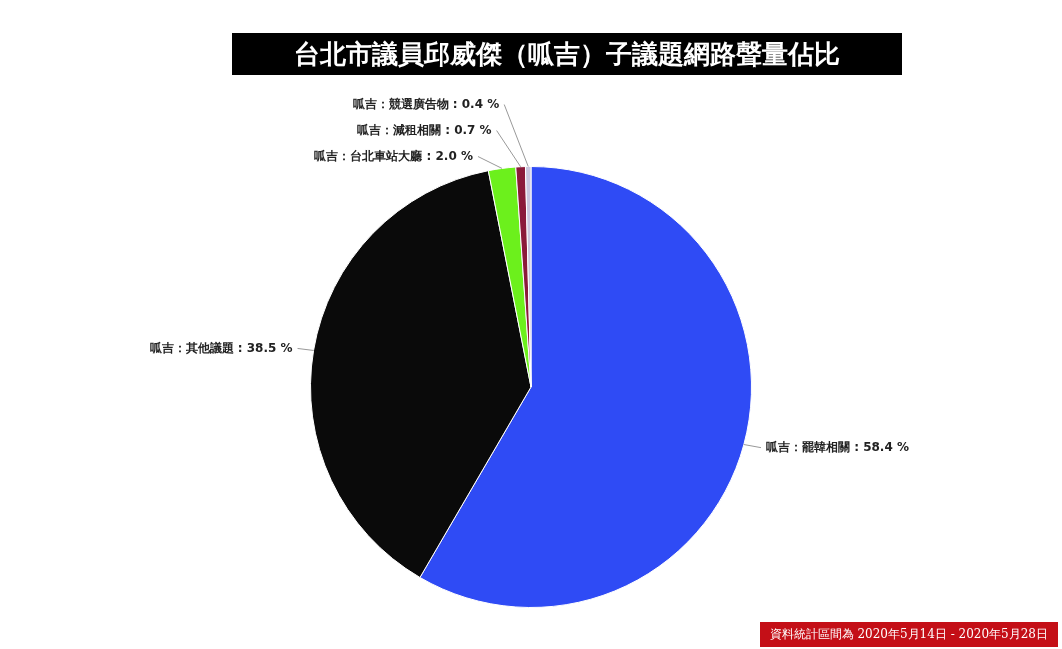 Image resolution: width=1062 pixels, height=649 pixels. Describe the element at coordinates (908, 634) in the screenshot. I see `text: 資料統計區間為 2020年5月14日 - 2020年5月28日` at that location.